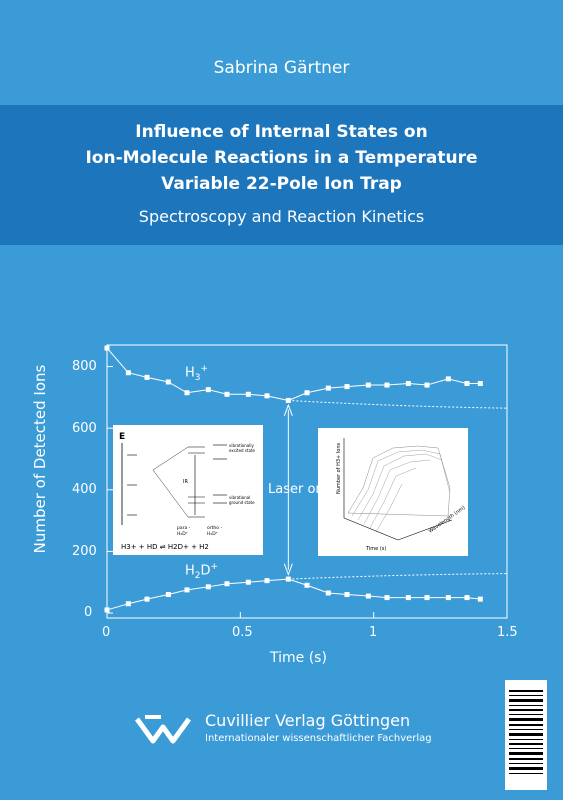 This screenshot has width=563, height=800. Describe the element at coordinates (241, 445) in the screenshot. I see `excited-state-label: vibrationally` at that location.